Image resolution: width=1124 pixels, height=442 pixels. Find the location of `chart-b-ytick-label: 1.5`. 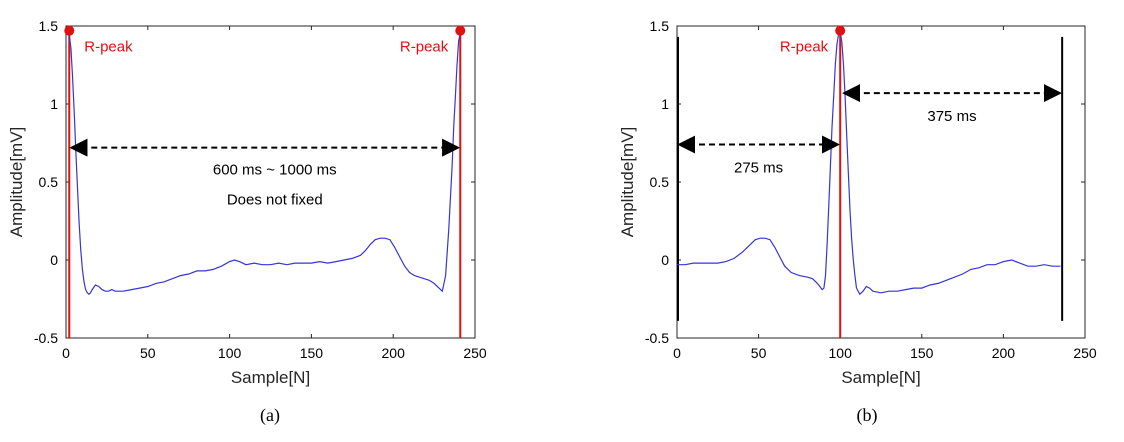

chart-b-ytick-label: 1.5 is located at coordinates (660, 26).